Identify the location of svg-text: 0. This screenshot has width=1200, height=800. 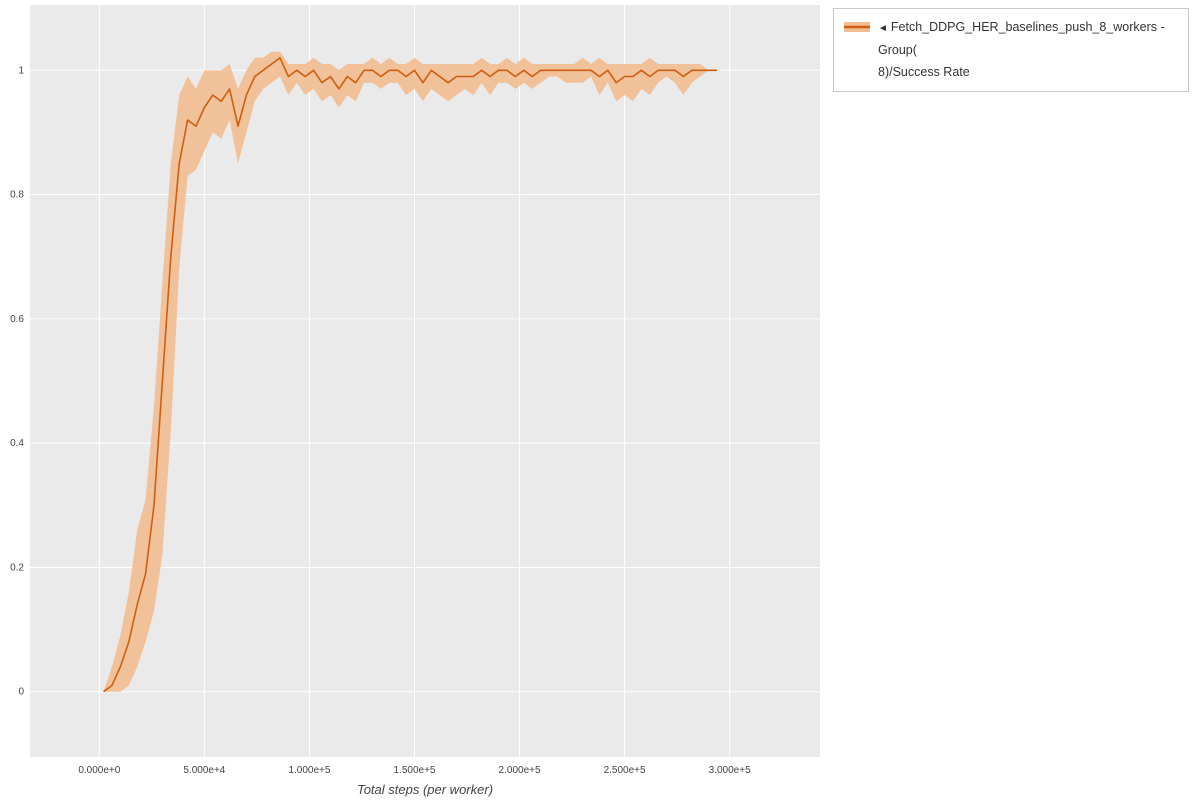
(21, 692).